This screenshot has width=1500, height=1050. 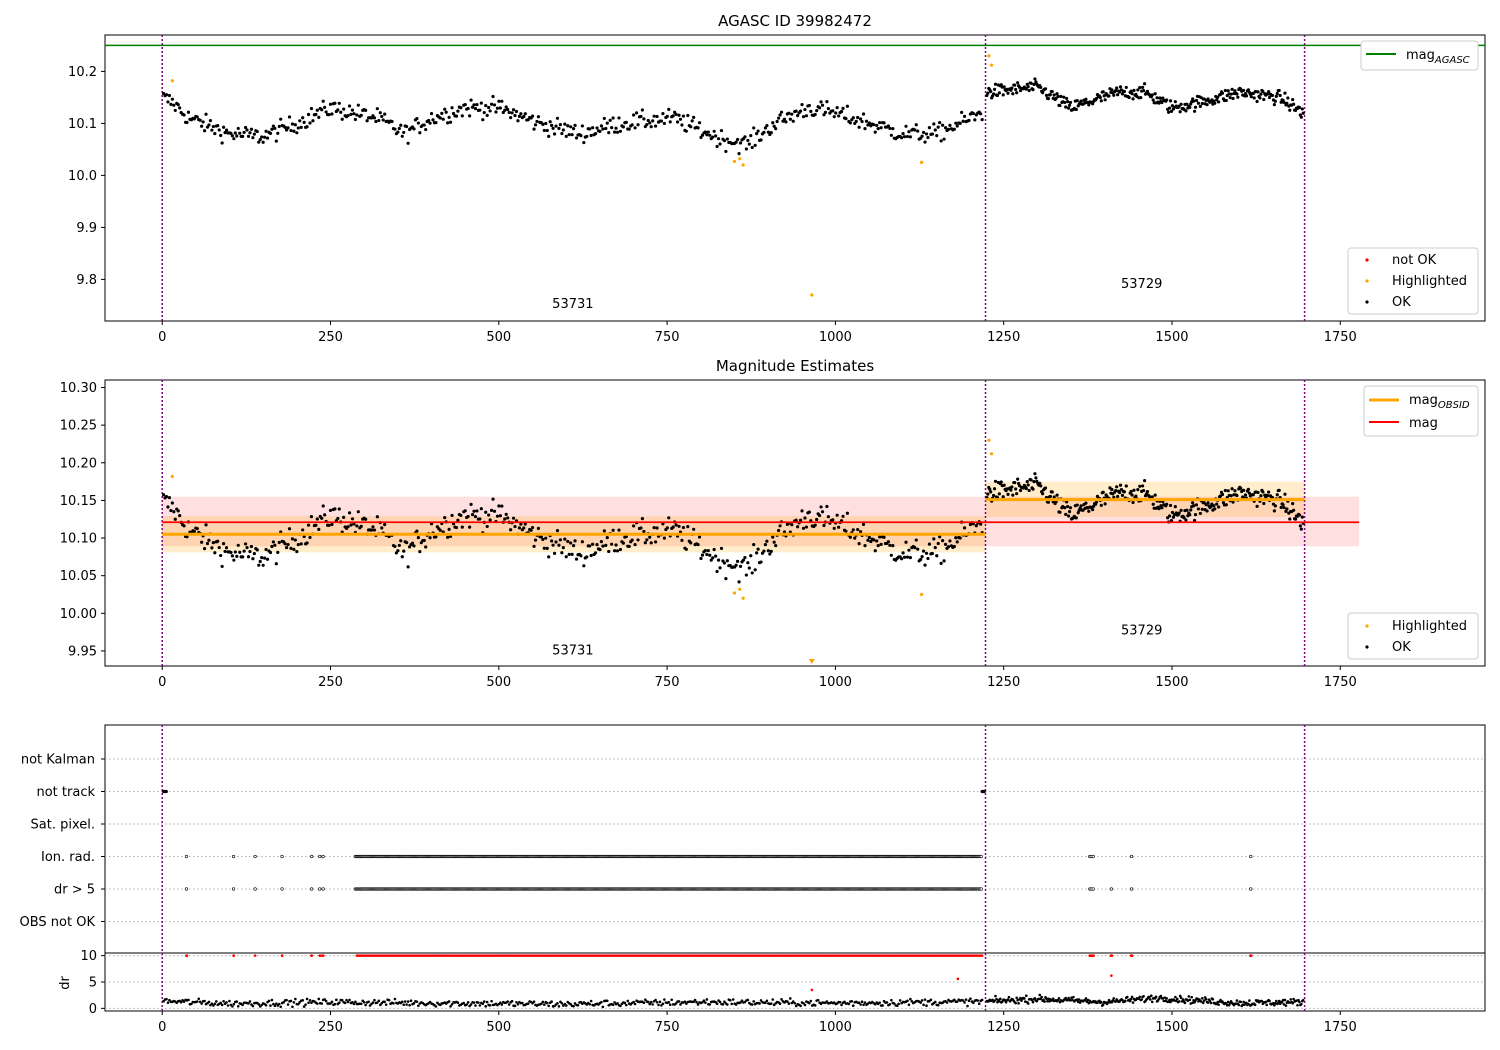 What do you see at coordinates (1413, 636) in the screenshot?
I see `panel-mag-legend-bottom: Highlighted OK` at bounding box center [1413, 636].